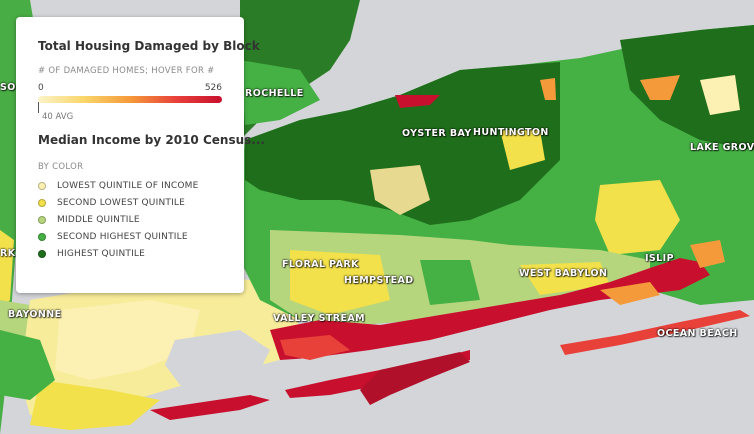 This screenshot has height=434, width=754. Describe the element at coordinates (149, 46) in the screenshot. I see `legend-title: Total Housing Damaged by Block` at that location.